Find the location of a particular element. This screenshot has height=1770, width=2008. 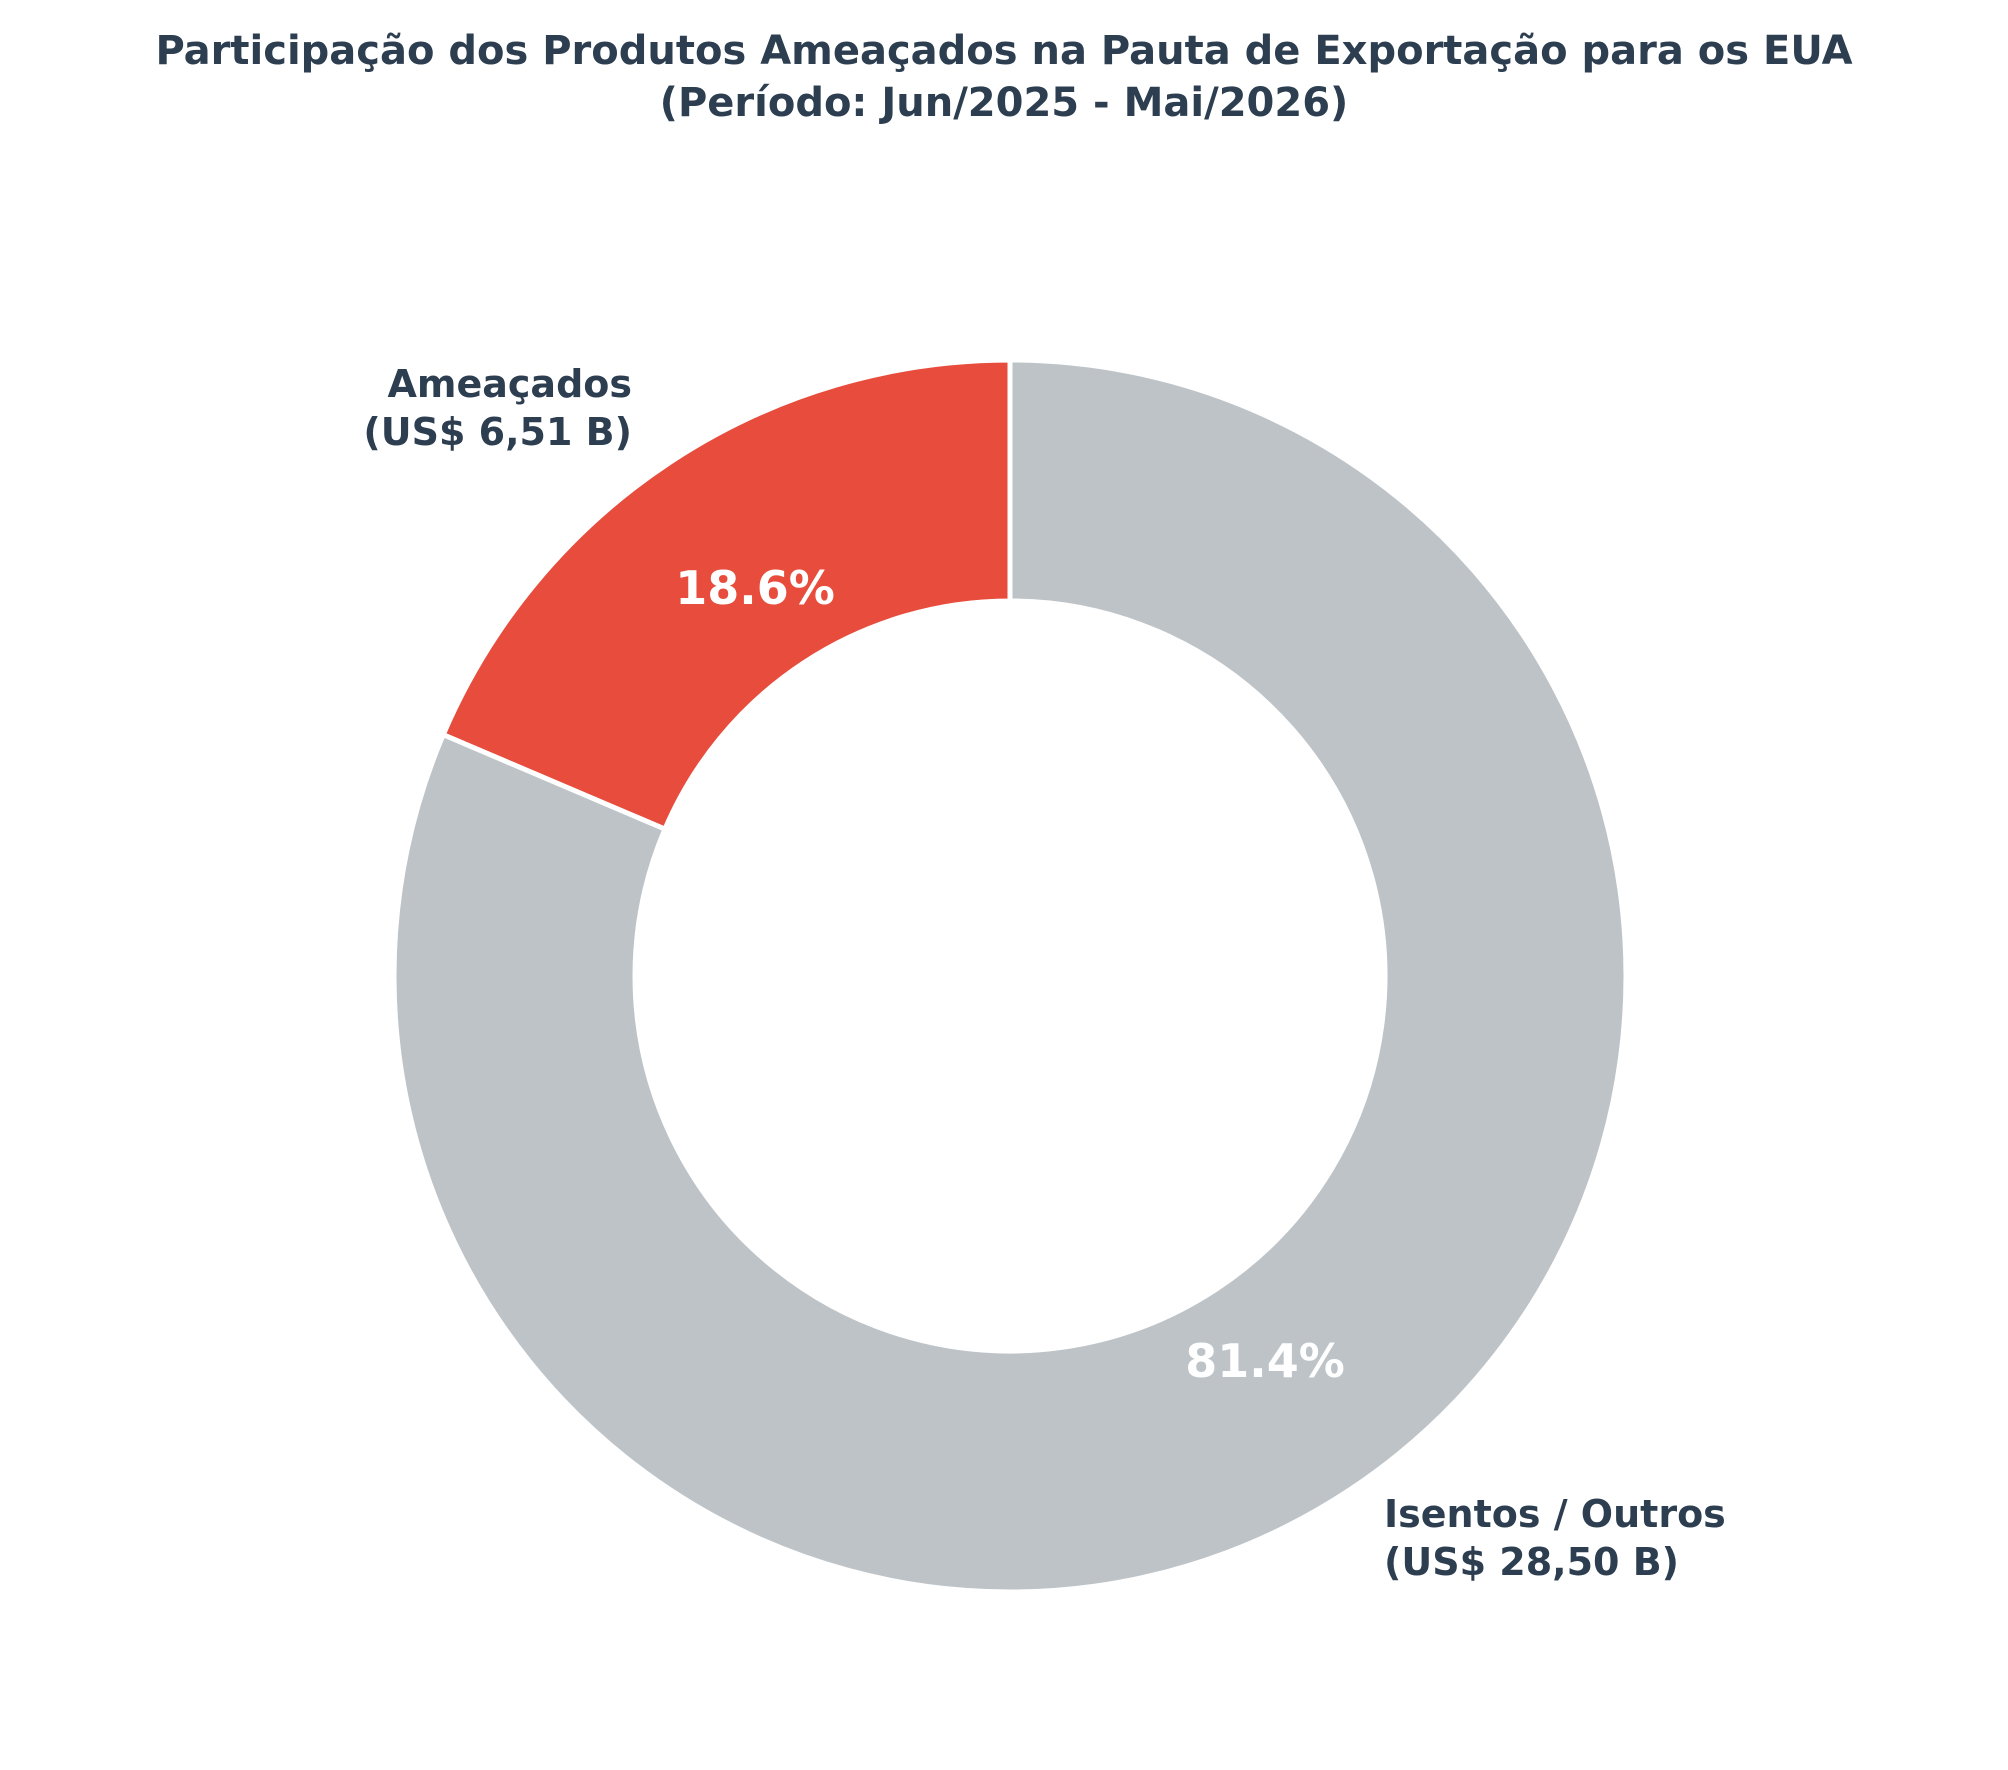

slice-percent-isentos: 81.4% is located at coordinates (1265, 1361).